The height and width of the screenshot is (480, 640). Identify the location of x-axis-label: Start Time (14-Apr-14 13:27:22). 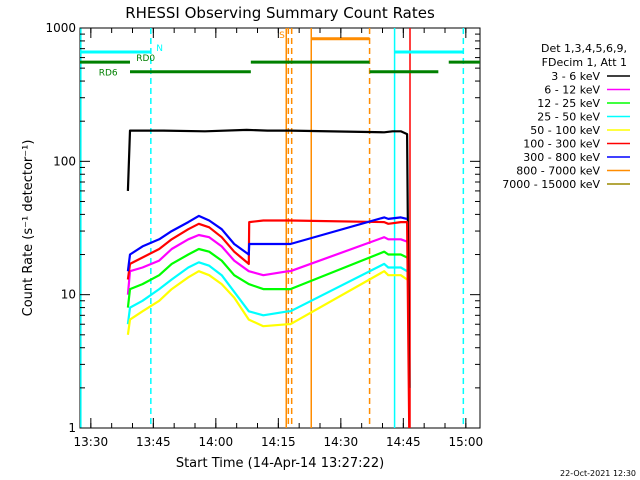
(280, 463).